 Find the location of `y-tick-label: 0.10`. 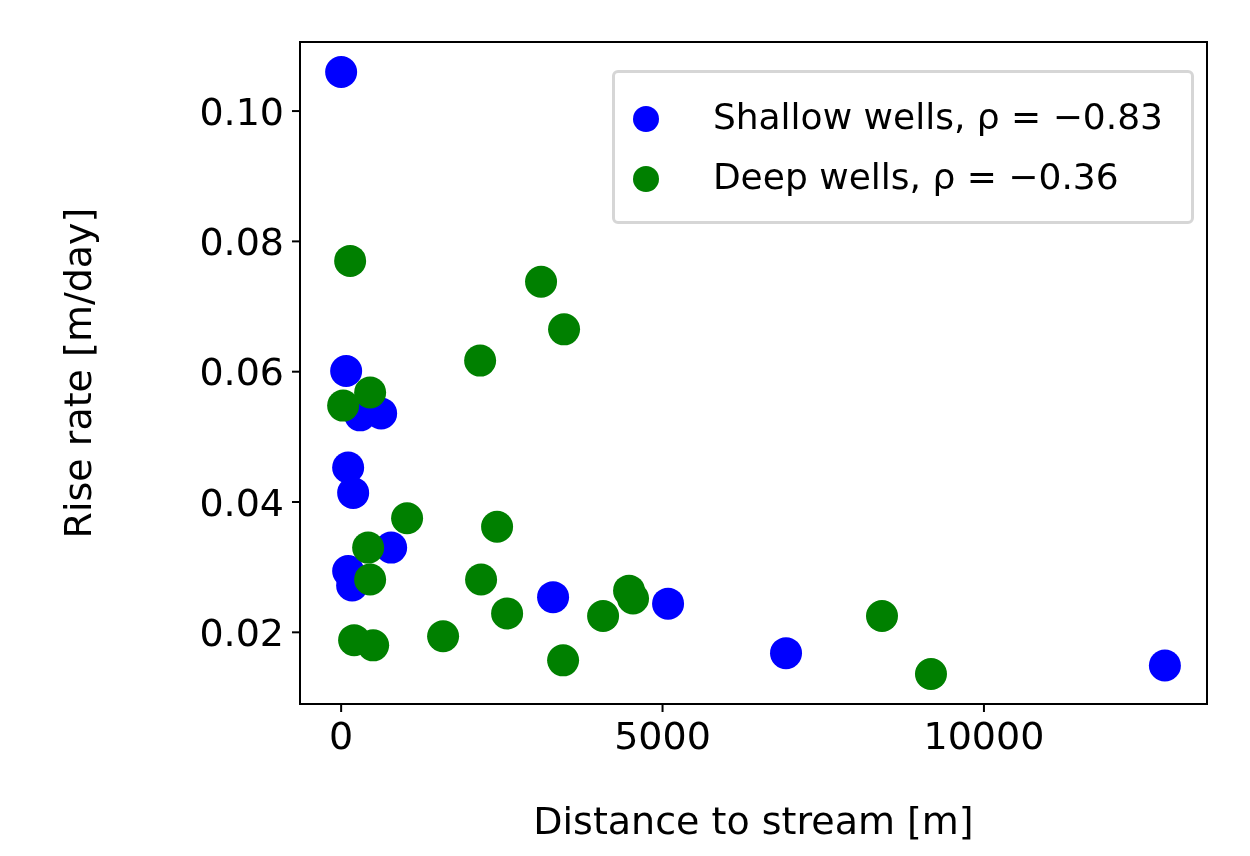

y-tick-label: 0.10 is located at coordinates (241, 111).